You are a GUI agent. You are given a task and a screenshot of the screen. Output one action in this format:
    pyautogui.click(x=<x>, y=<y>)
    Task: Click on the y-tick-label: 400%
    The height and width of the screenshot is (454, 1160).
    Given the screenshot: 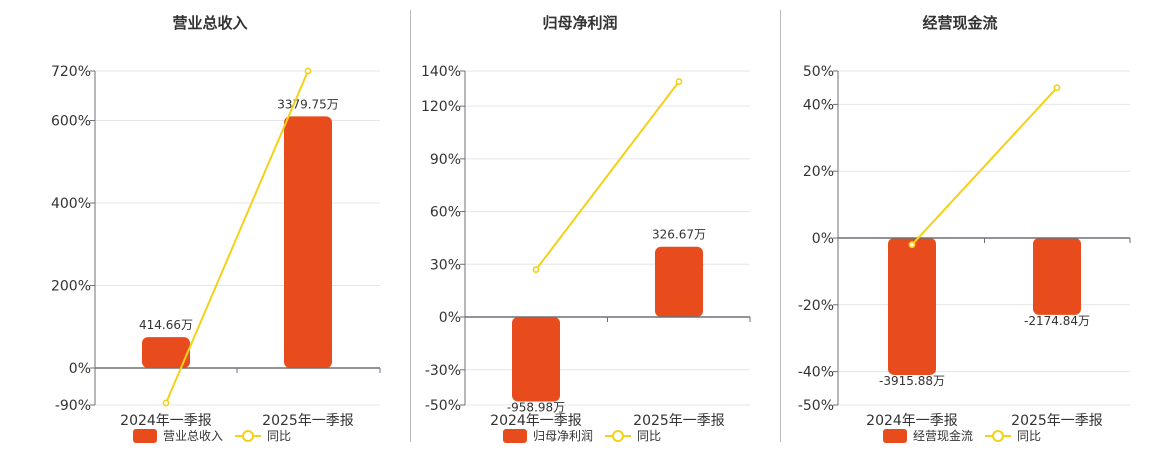 What is the action you would take?
    pyautogui.click(x=71, y=204)
    